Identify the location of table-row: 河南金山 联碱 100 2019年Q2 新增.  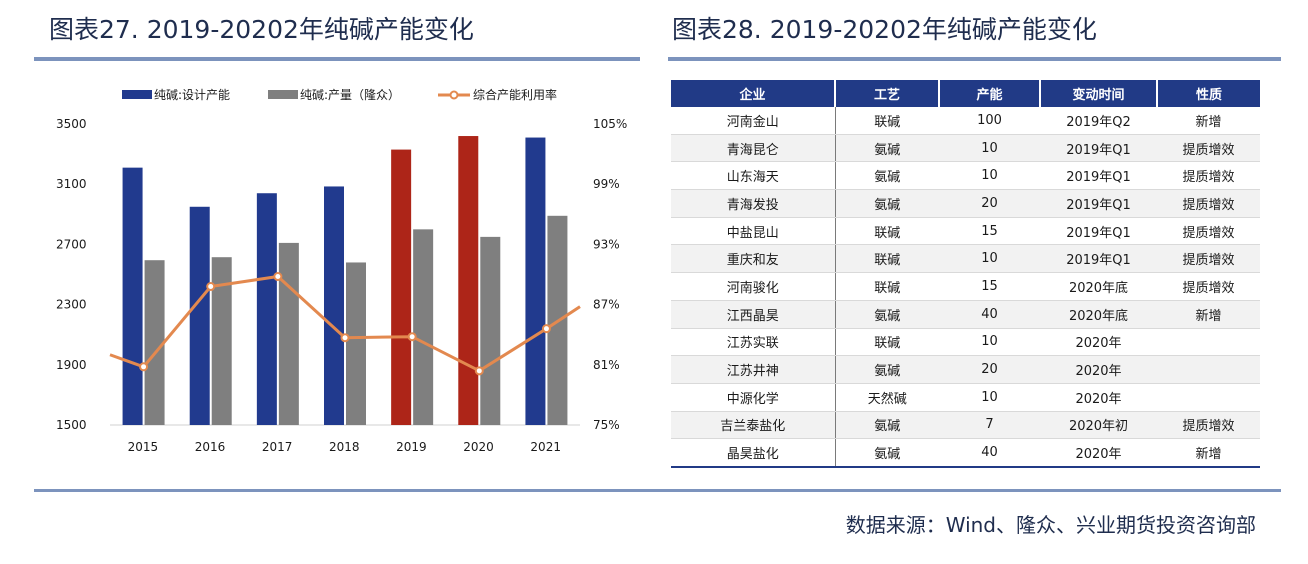
(965, 121).